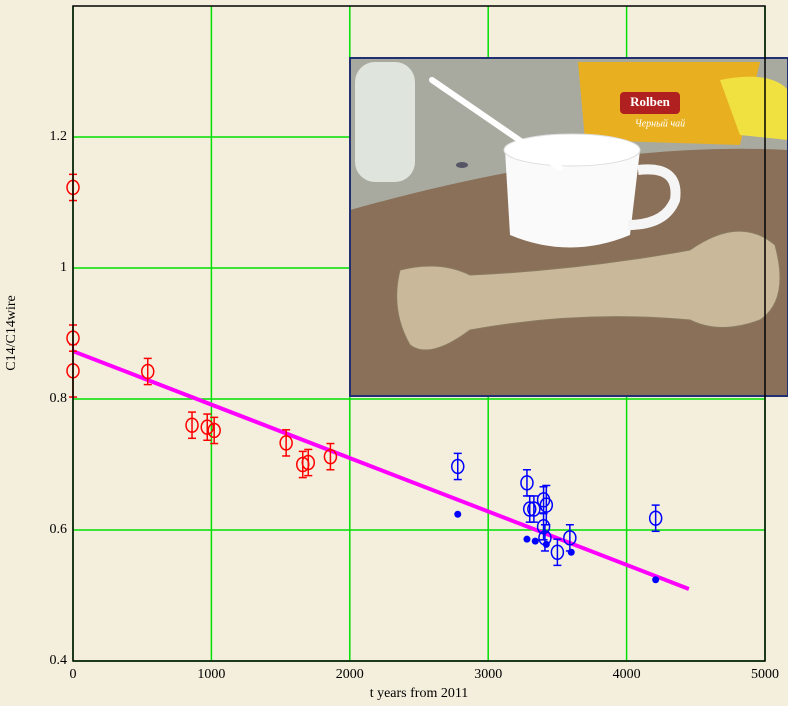 The width and height of the screenshot is (788, 706). I want to click on cup, so click(572, 199).